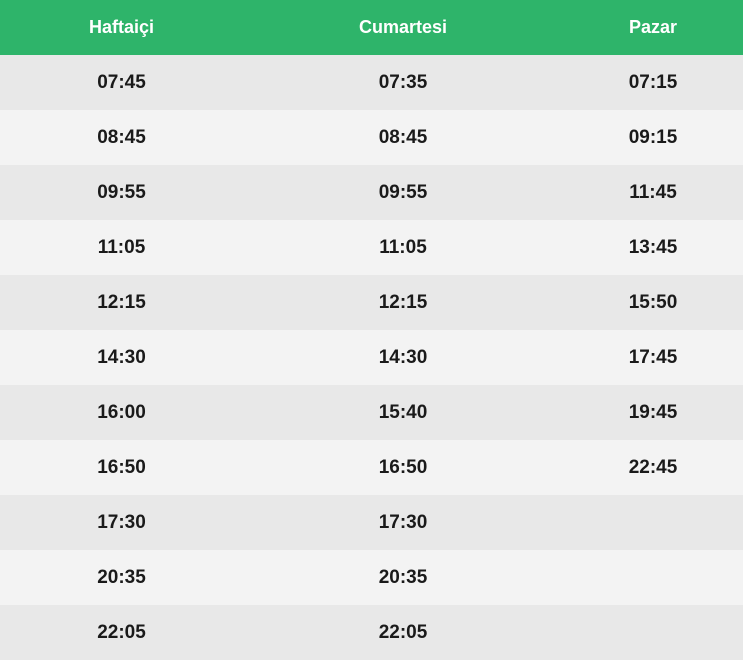  I want to click on cell-saturday: 17:30, so click(403, 522).